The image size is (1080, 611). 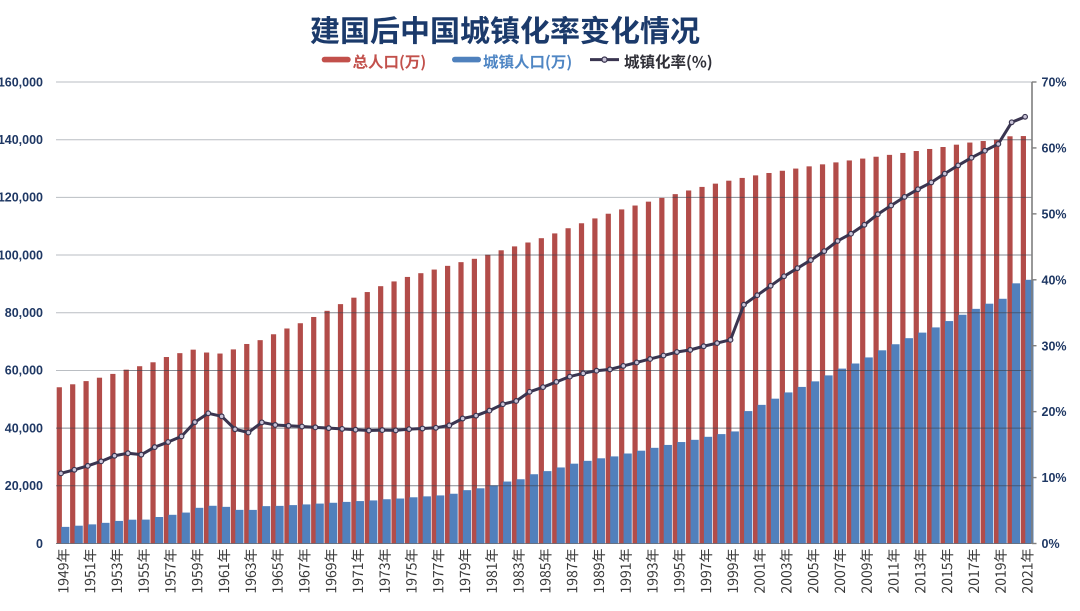 I want to click on svg-text: 40,000, so click(x=24, y=428).